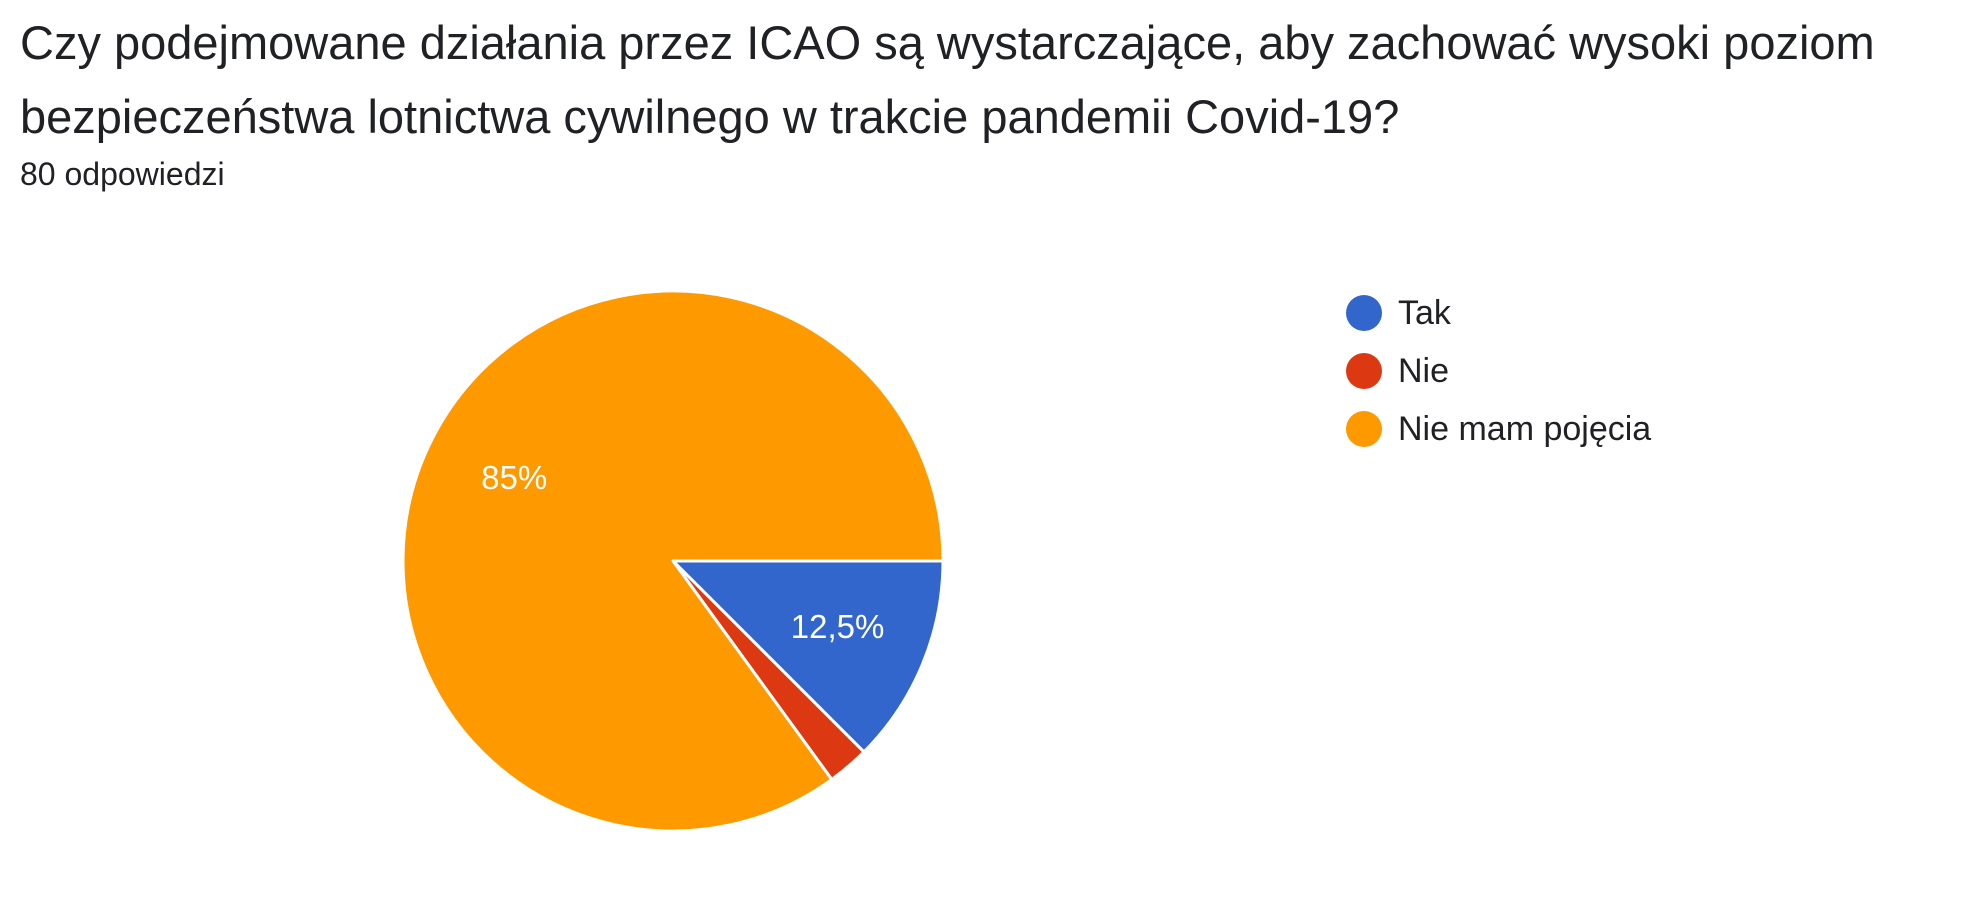 The width and height of the screenshot is (1962, 901). What do you see at coordinates (1498, 313) in the screenshot?
I see `legend-item-0: Tak` at bounding box center [1498, 313].